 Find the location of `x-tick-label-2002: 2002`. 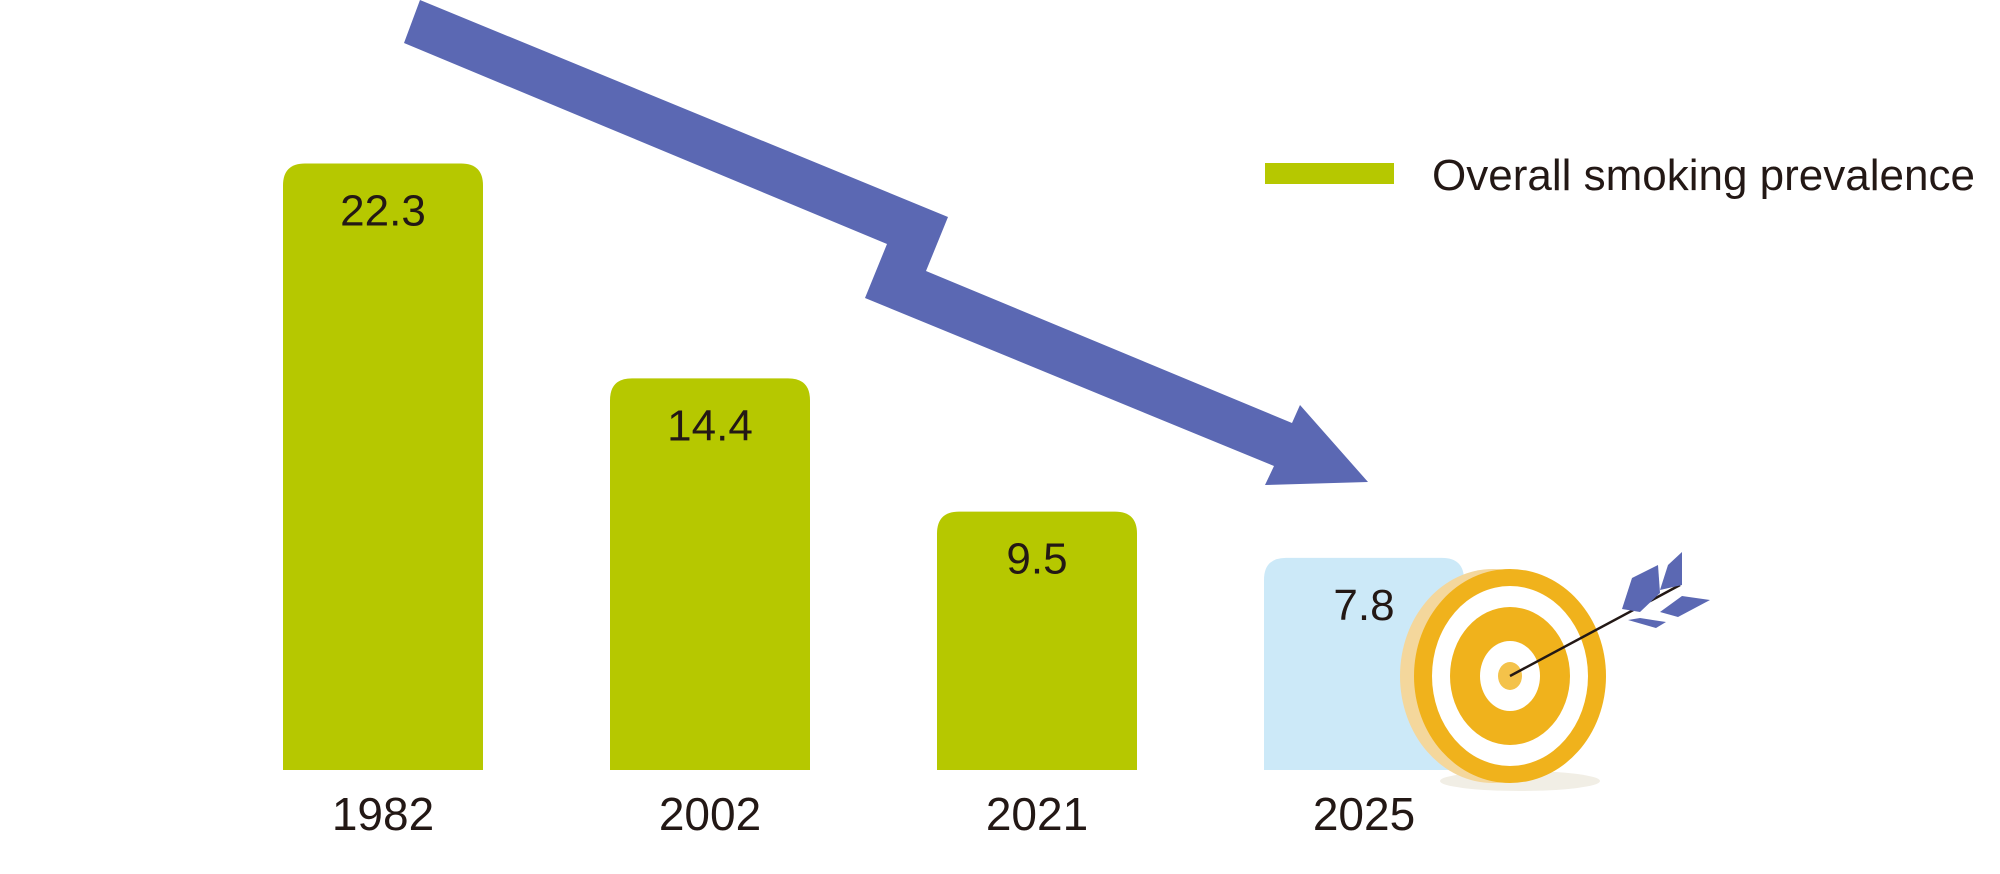

x-tick-label-2002: 2002 is located at coordinates (710, 814).